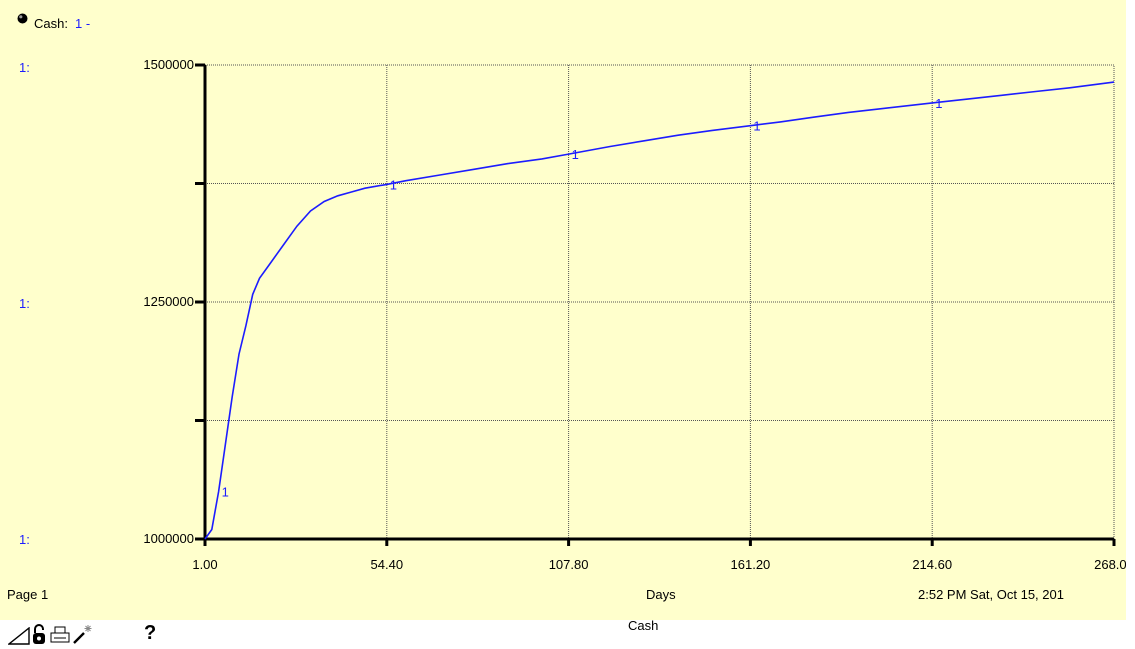  I want to click on x-tick-label: 268.00, so click(1110, 564).